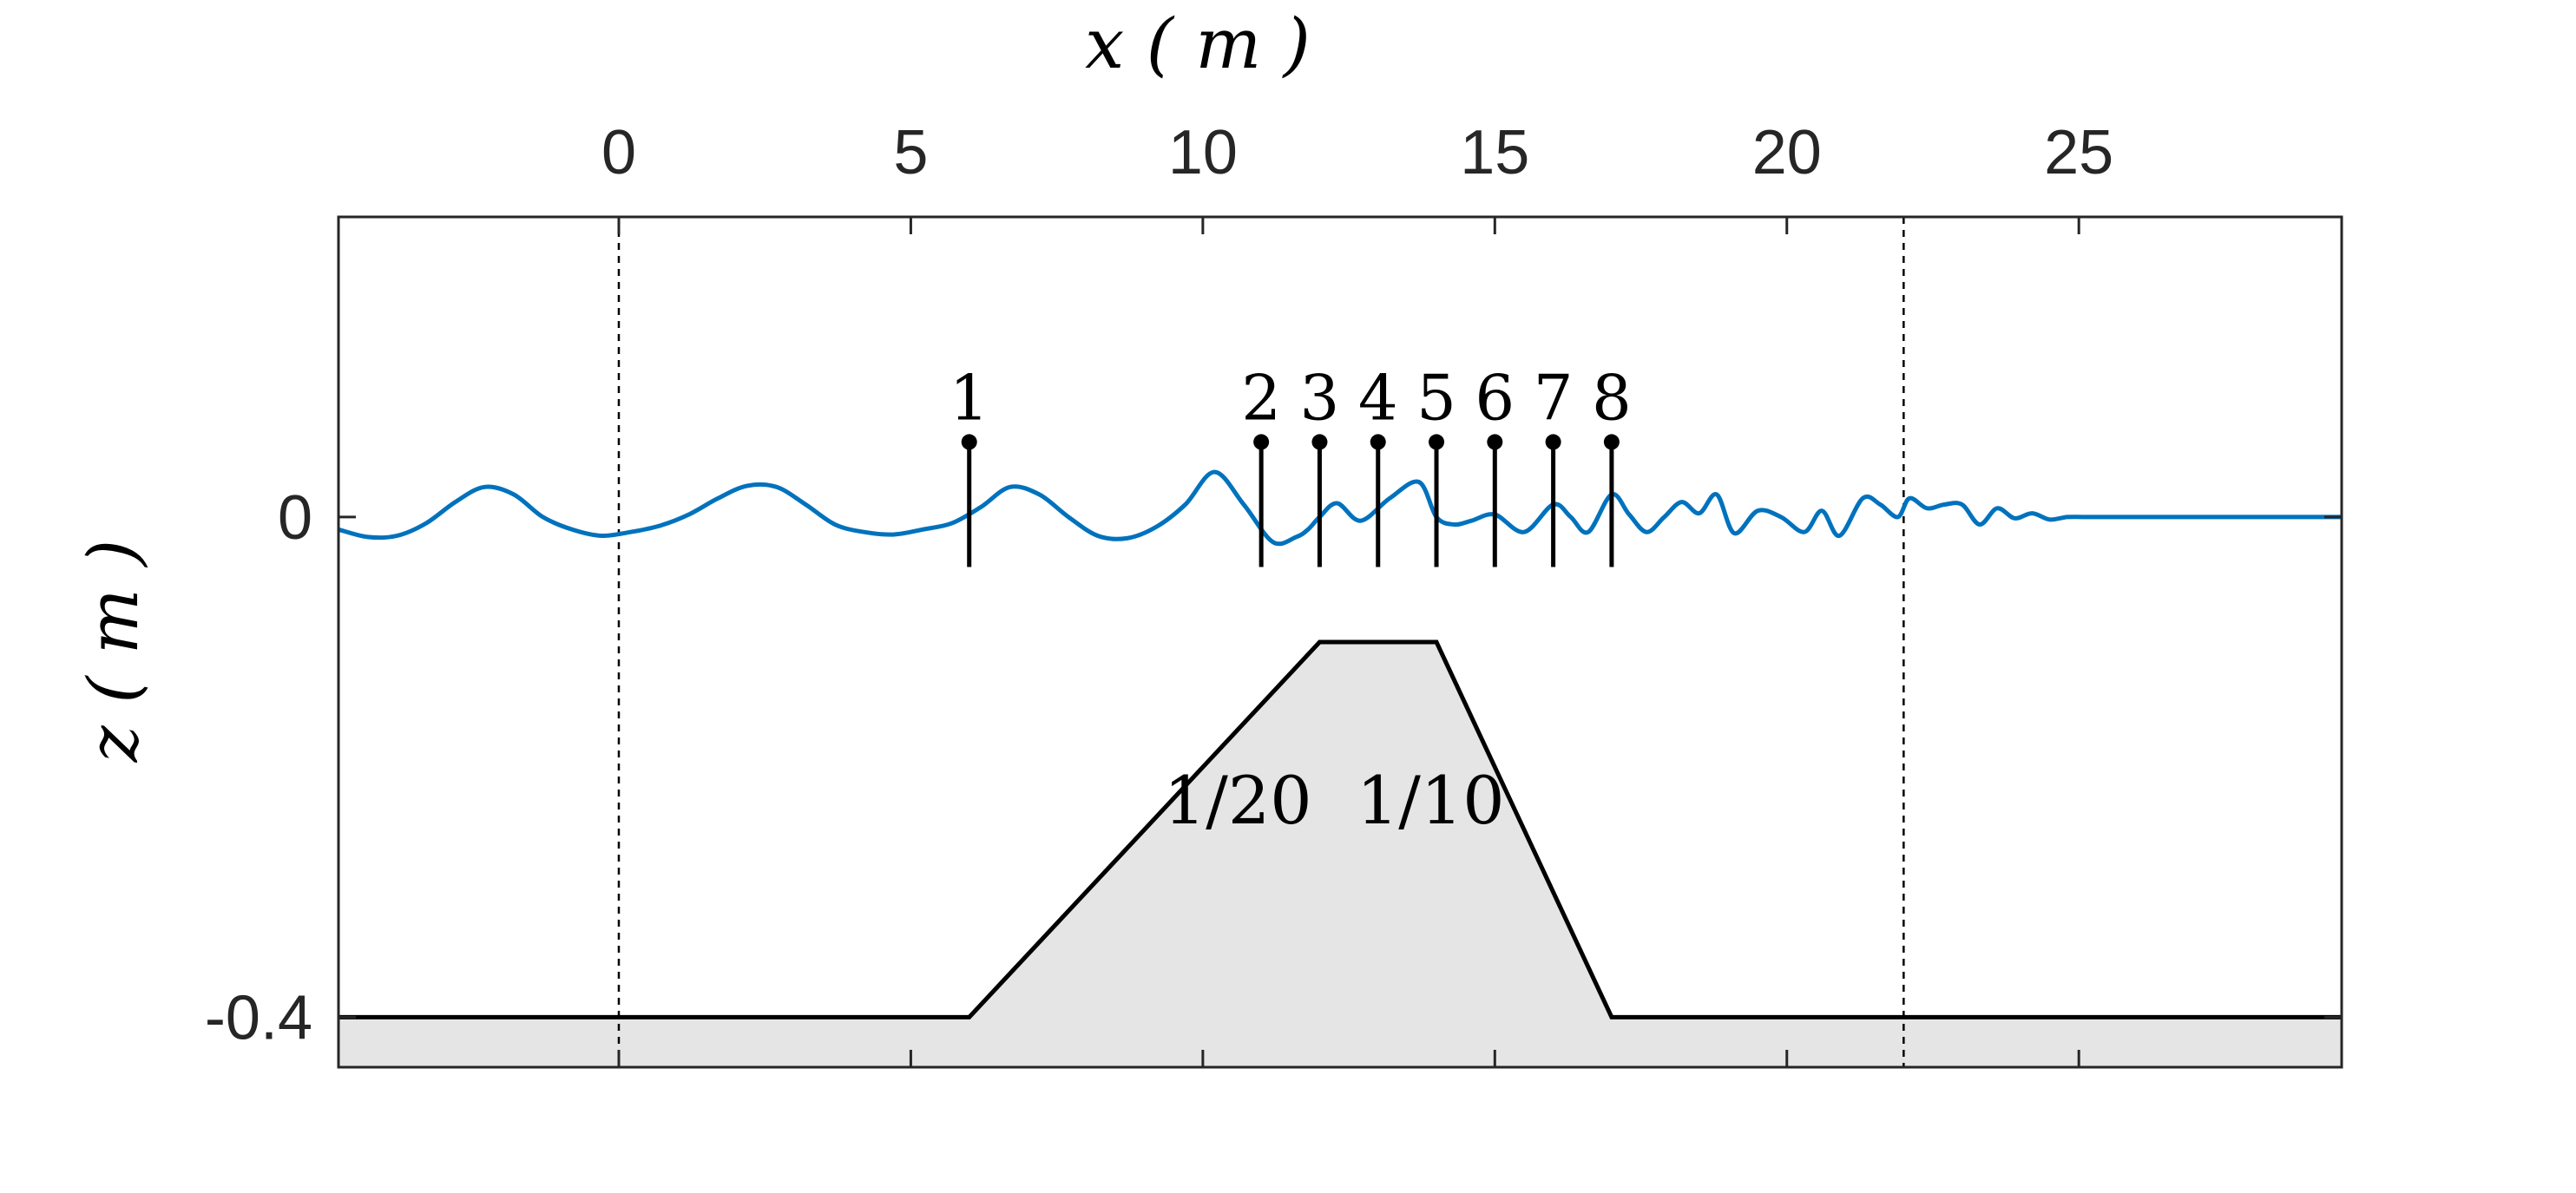  Describe the element at coordinates (113, 652) in the screenshot. I see `y-axis-title: z ( m )` at that location.